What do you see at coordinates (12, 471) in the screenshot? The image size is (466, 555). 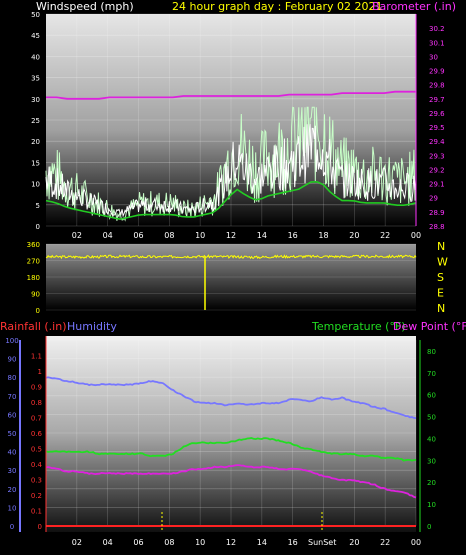 I see `humidity-tick-label: 30` at bounding box center [12, 471].